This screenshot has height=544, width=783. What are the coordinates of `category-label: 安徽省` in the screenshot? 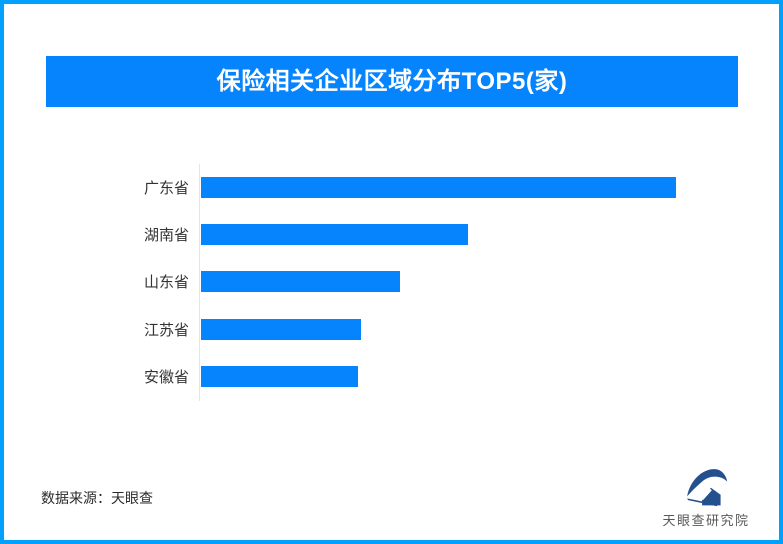 It's located at (166, 377).